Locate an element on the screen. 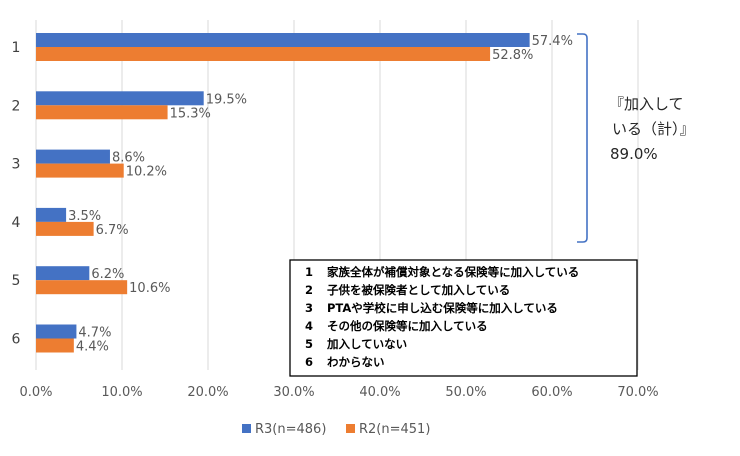 This screenshot has height=456, width=740. annotation-line: 『加入して is located at coordinates (646, 104).